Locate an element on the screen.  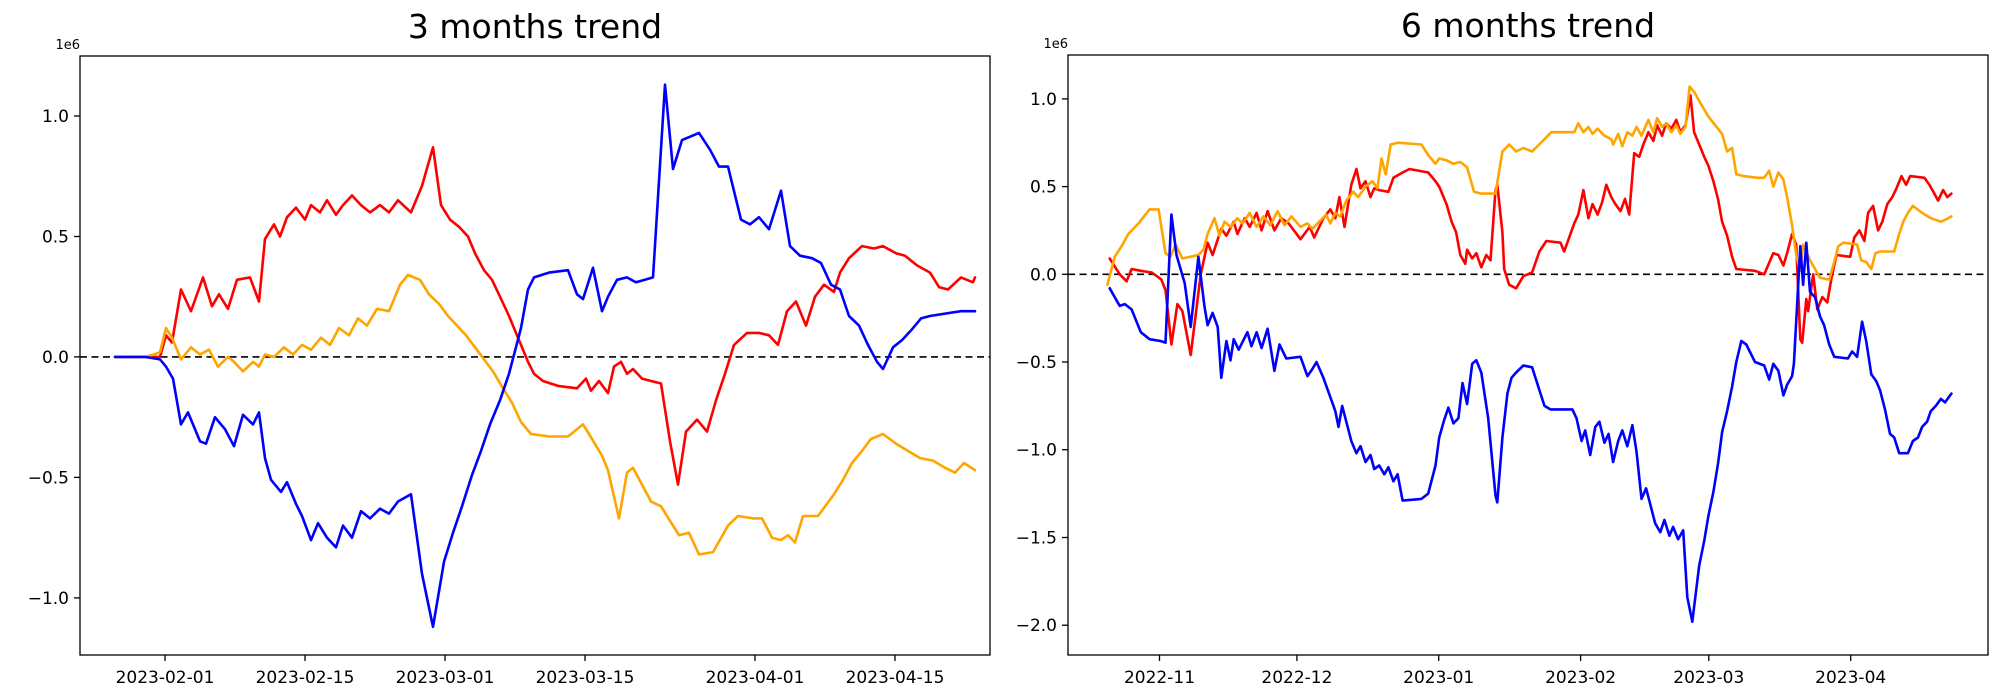
series-line-orange is located at coordinates (1529, 186).